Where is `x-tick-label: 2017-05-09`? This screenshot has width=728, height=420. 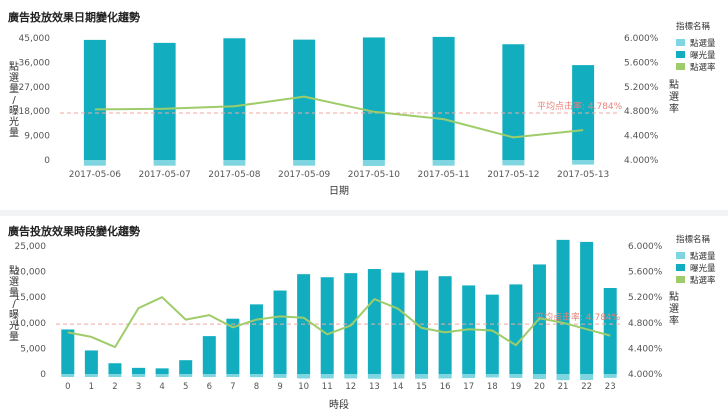 x-tick-label: 2017-05-09 is located at coordinates (304, 175).